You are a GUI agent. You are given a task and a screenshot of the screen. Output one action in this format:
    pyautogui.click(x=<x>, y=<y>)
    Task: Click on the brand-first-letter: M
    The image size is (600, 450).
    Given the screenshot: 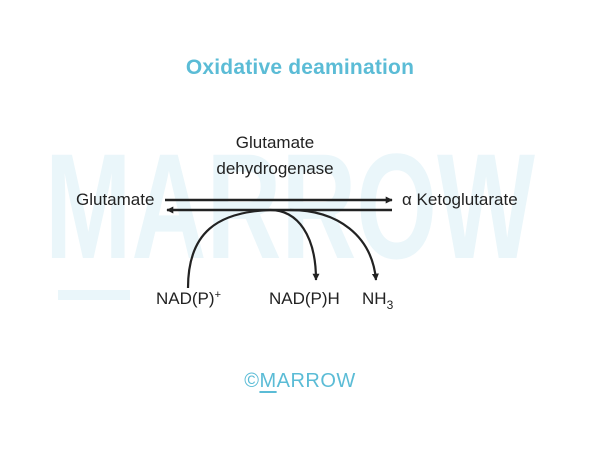 What is the action you would take?
    pyautogui.click(x=268, y=381)
    